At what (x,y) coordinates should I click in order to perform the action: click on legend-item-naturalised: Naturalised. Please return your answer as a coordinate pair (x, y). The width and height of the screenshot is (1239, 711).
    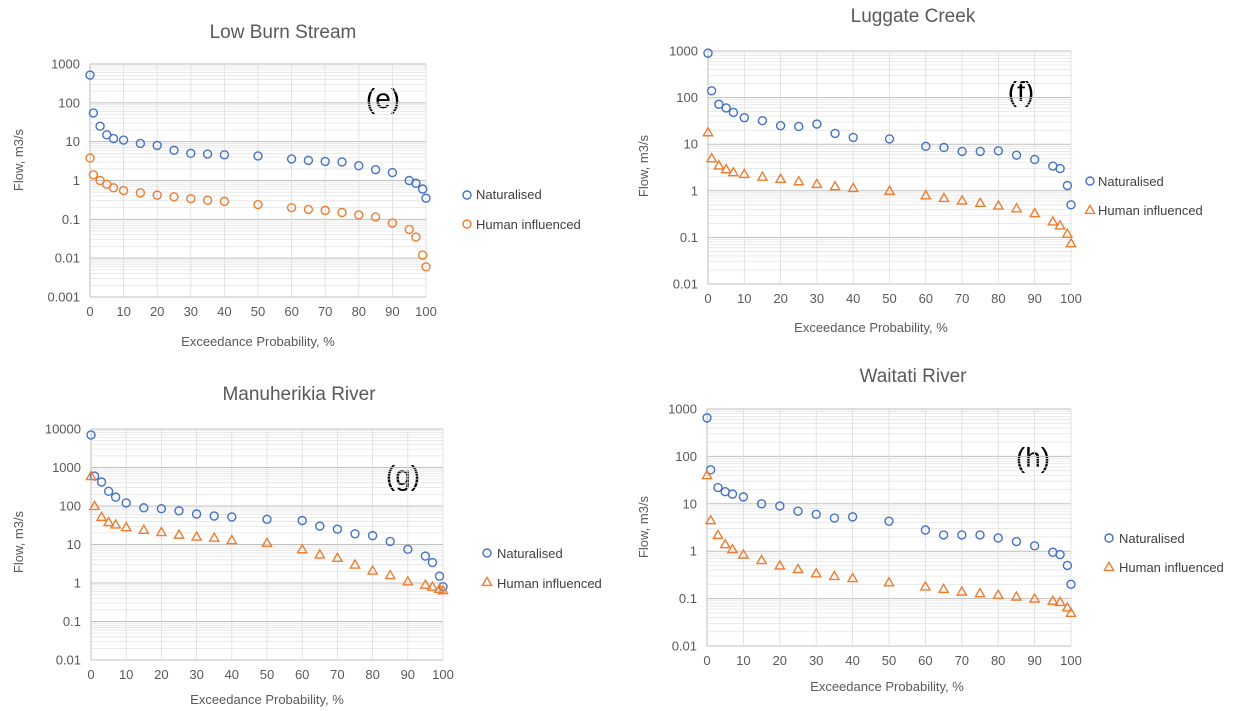
    Looking at the image, I should click on (522, 553).